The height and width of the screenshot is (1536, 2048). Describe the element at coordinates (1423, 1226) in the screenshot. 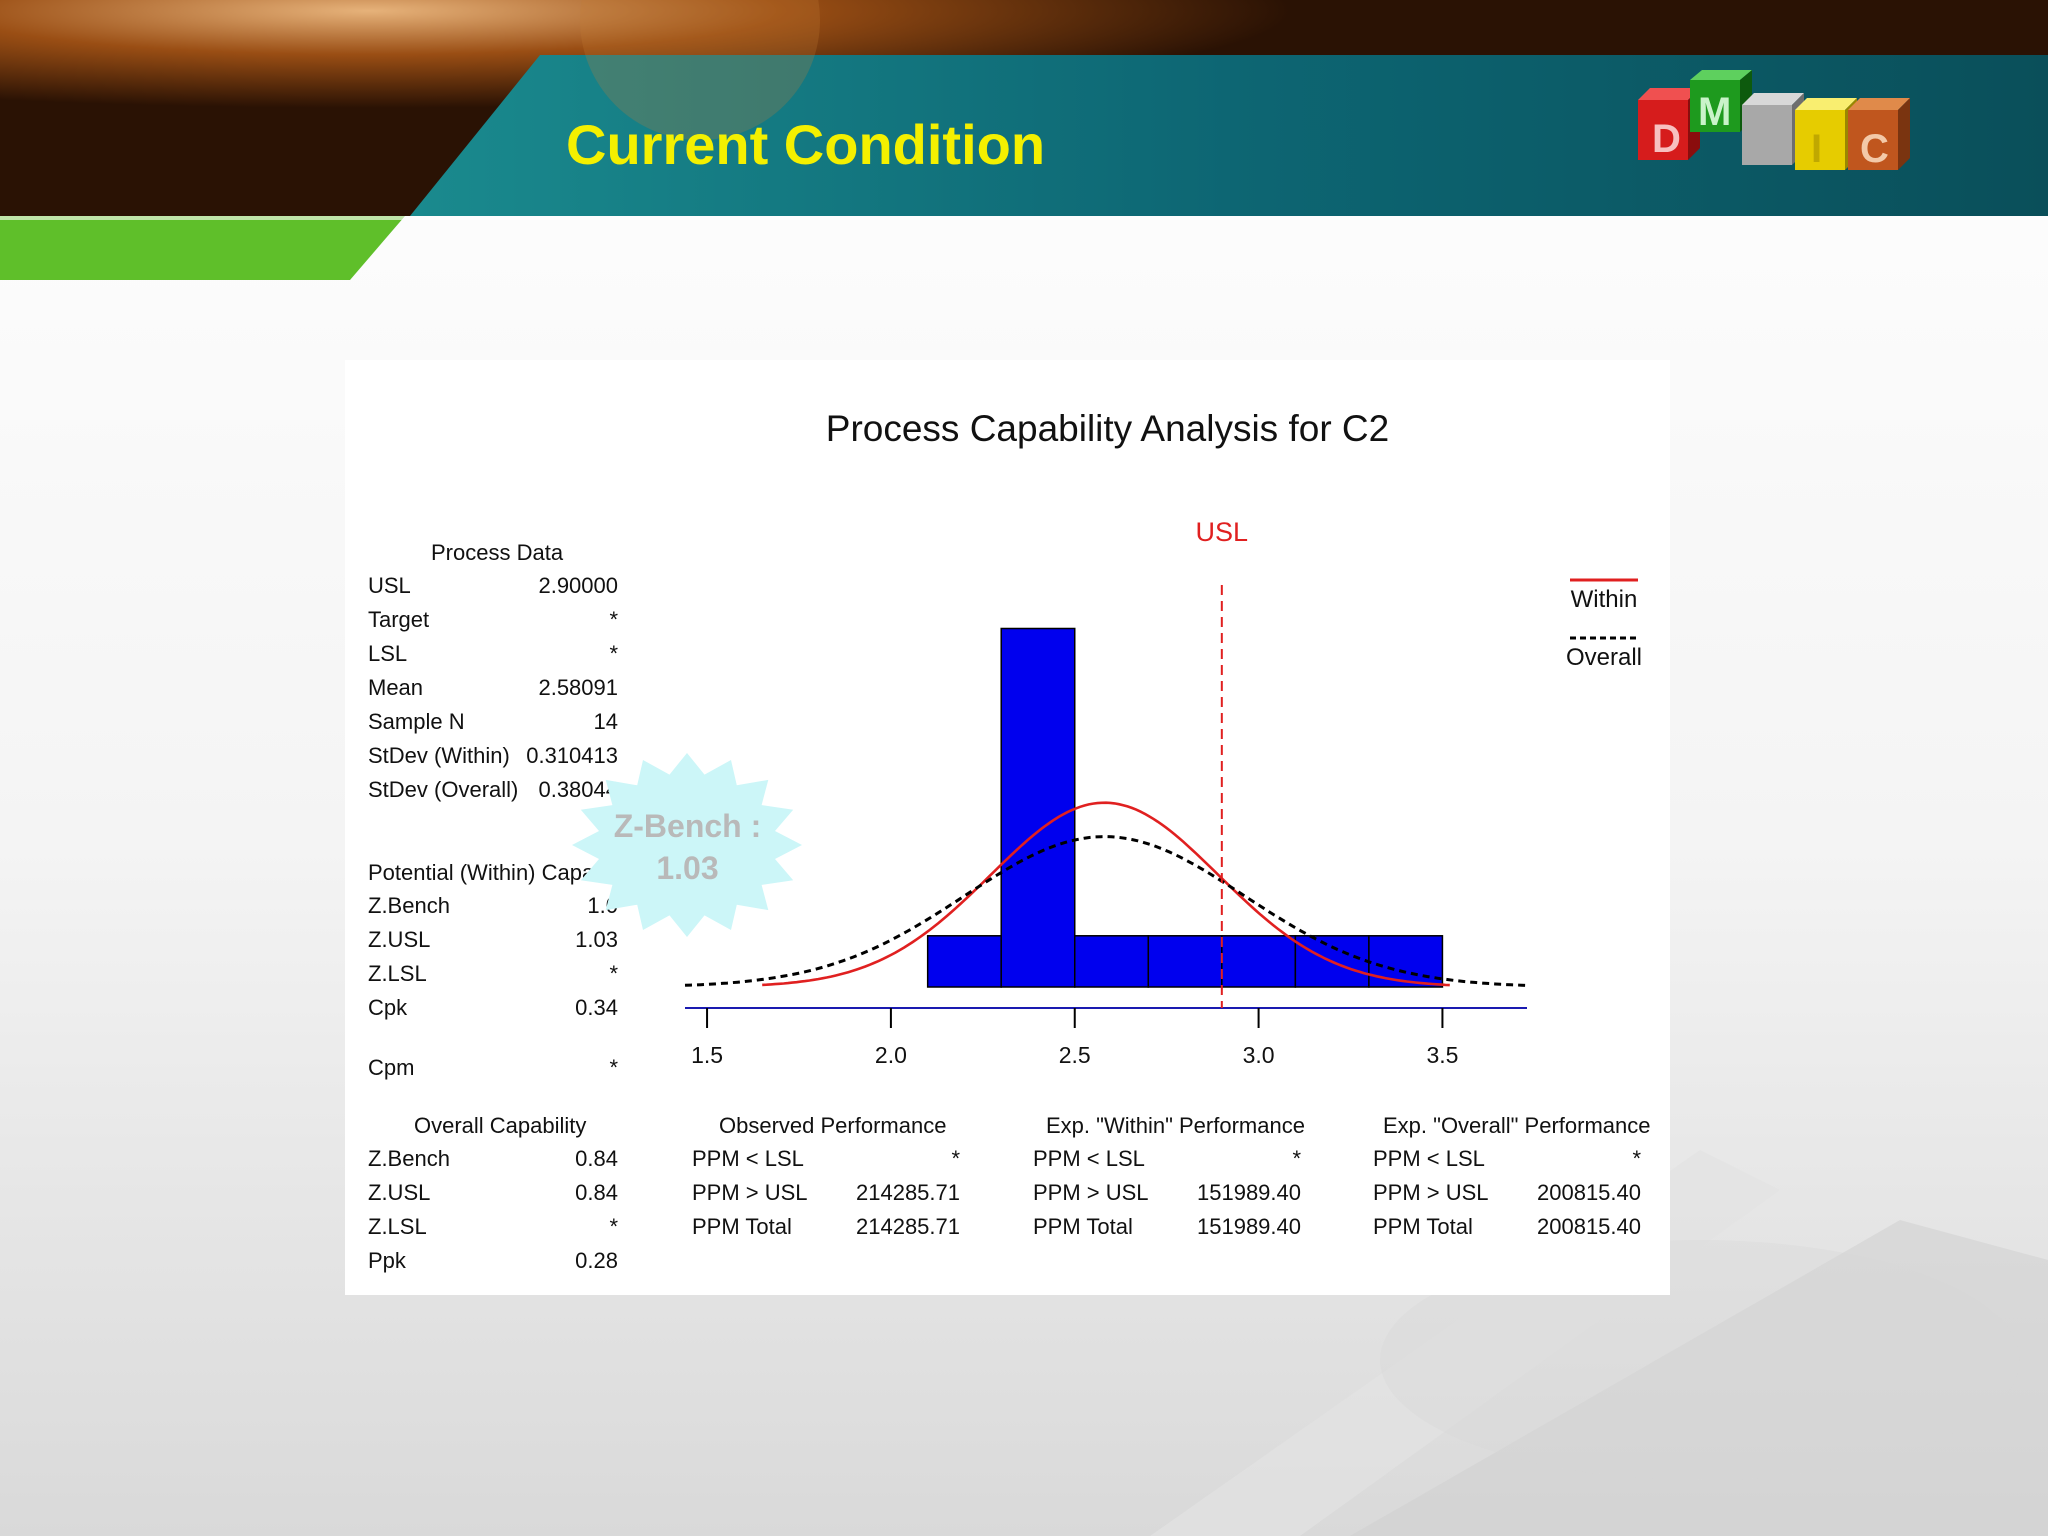

I see `exp_overall_performance-label: PPM Total` at that location.